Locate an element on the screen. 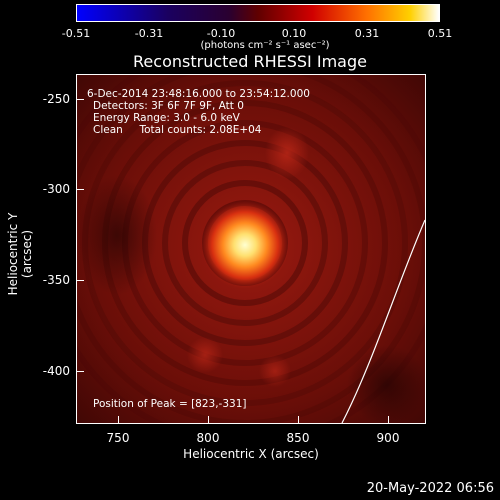  y-tick-label: -300 is located at coordinates (56, 189).